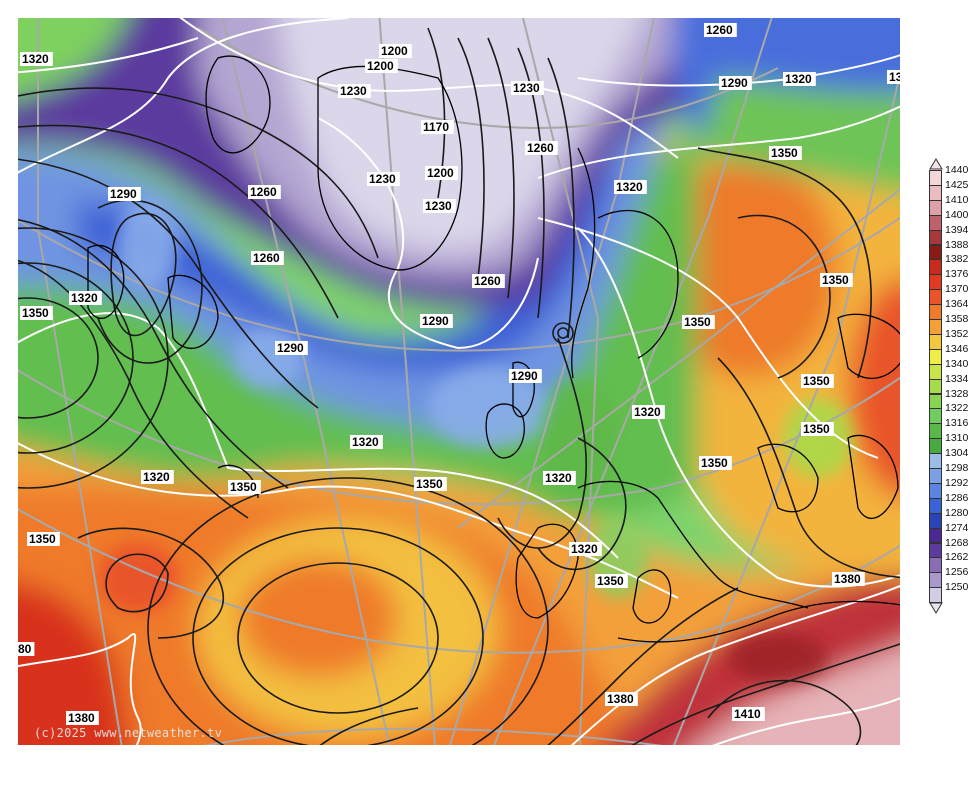 The image size is (980, 809). Describe the element at coordinates (957, 497) in the screenshot. I see `colorbar-label: 1286` at that location.